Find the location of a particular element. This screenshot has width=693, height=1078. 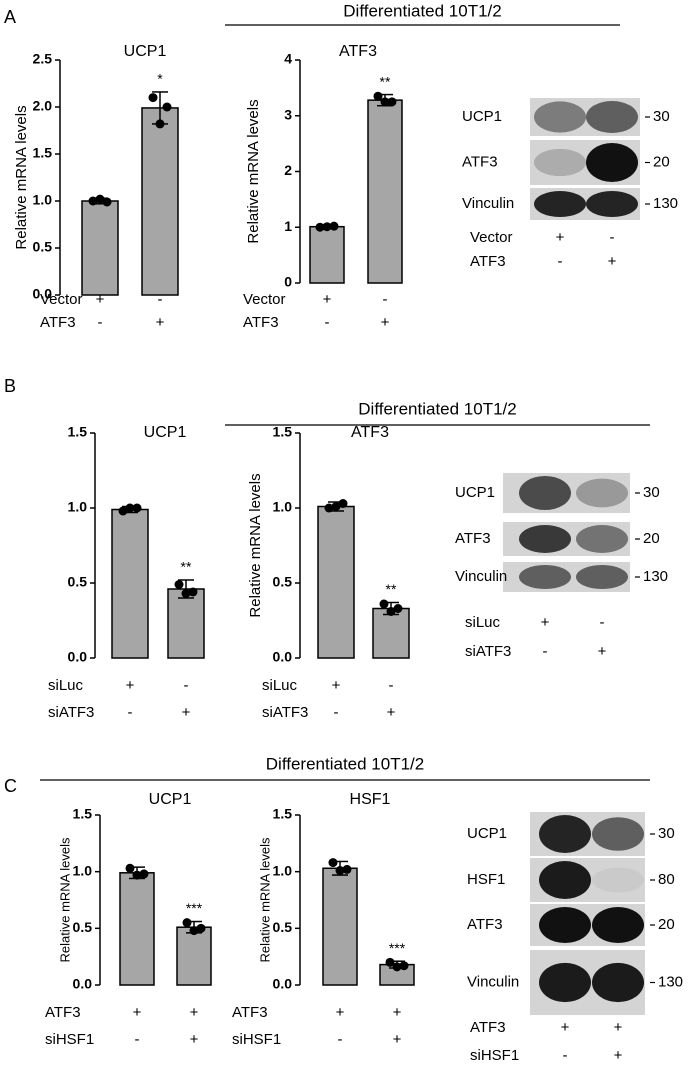

condition-name: siHSF1 is located at coordinates (256, 1039).